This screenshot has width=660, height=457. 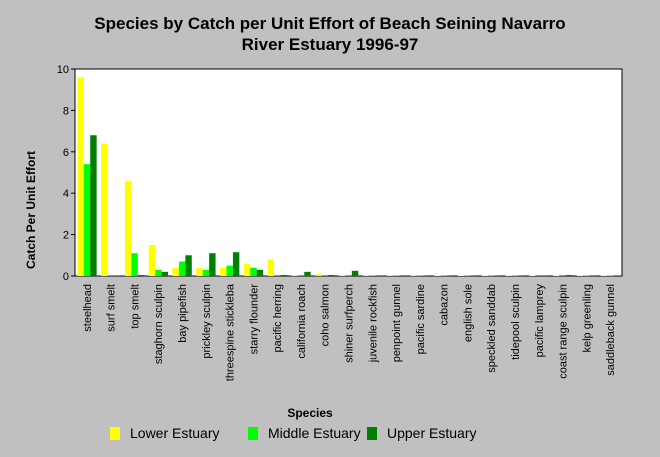 I want to click on legend-label-lower: Lower Estuary, so click(x=175, y=433).